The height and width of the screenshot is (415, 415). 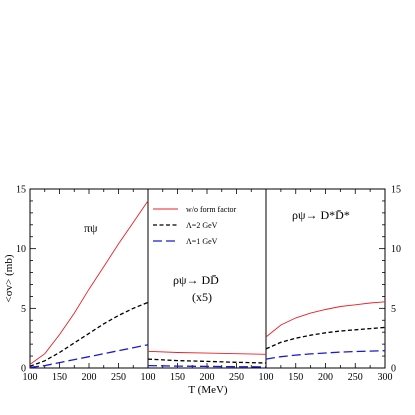 What do you see at coordinates (396, 190) in the screenshot?
I see `y-tick-label-right: 15` at bounding box center [396, 190].